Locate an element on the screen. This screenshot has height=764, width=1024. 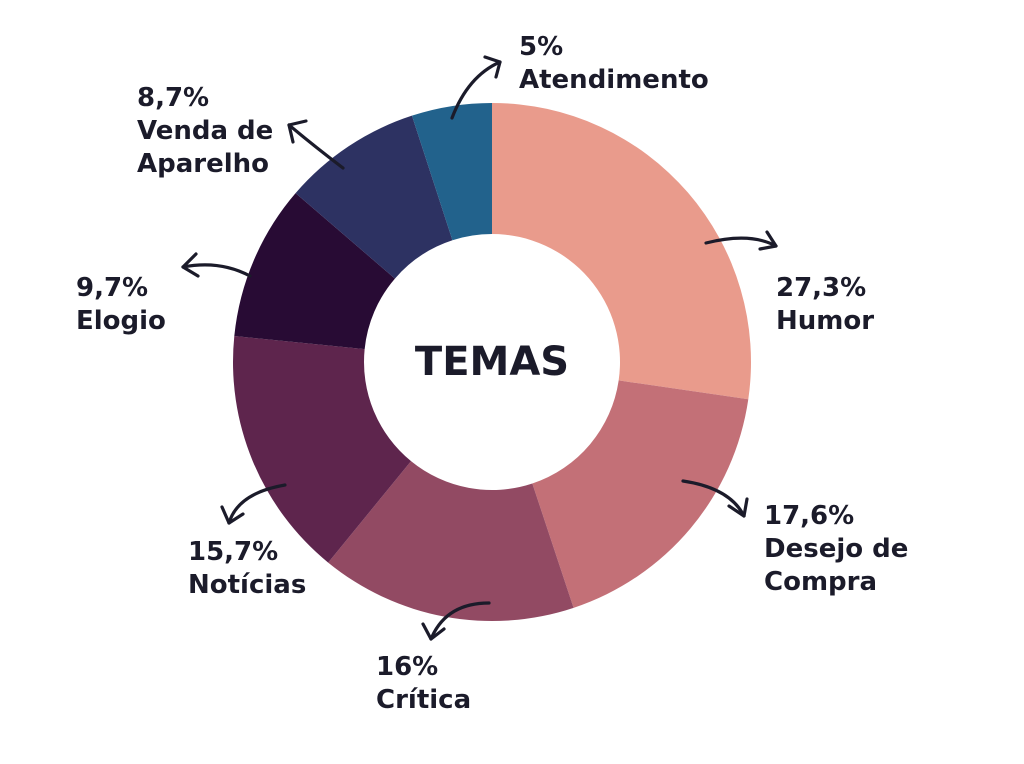
slice-name-label: Crítica is located at coordinates (423, 700).